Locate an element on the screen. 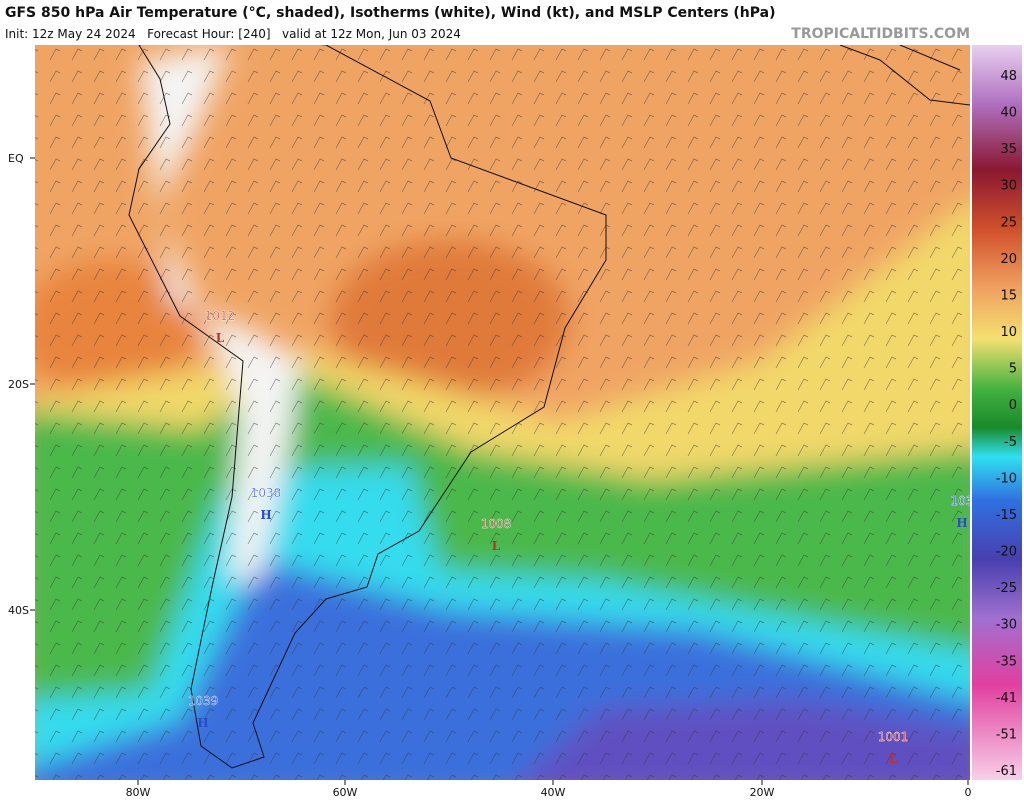  lon-label: 20W is located at coordinates (762, 792).